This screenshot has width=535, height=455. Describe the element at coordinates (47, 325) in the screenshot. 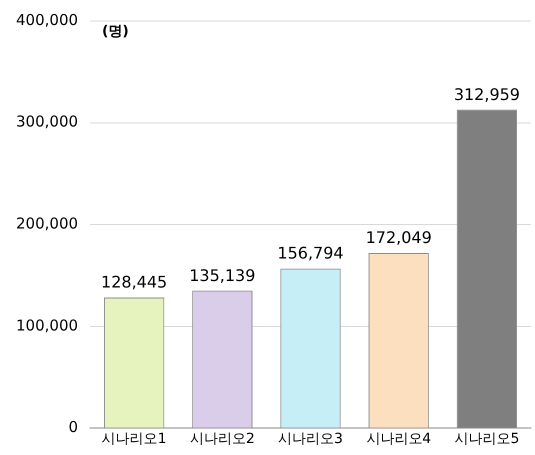

I see `y-tick-label: 100,000` at that location.